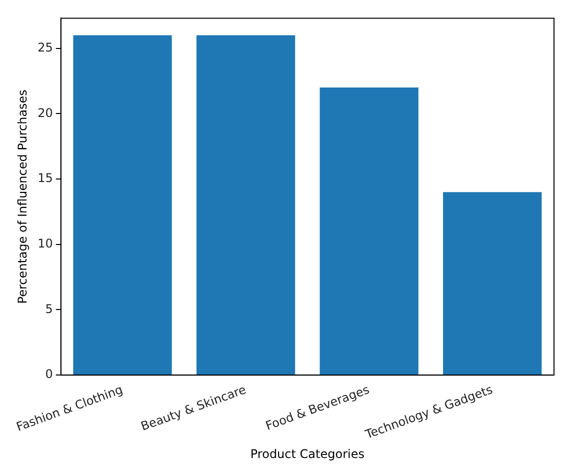 The image size is (568, 472). Describe the element at coordinates (23, 197) in the screenshot. I see `y-axis-title: Percentage of Influenced Purchases` at that location.